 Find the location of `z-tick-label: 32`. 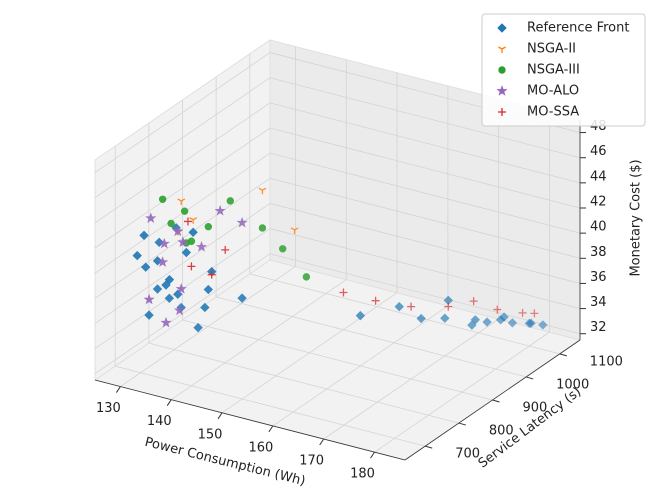

z-tick-label: 32 is located at coordinates (598, 327).